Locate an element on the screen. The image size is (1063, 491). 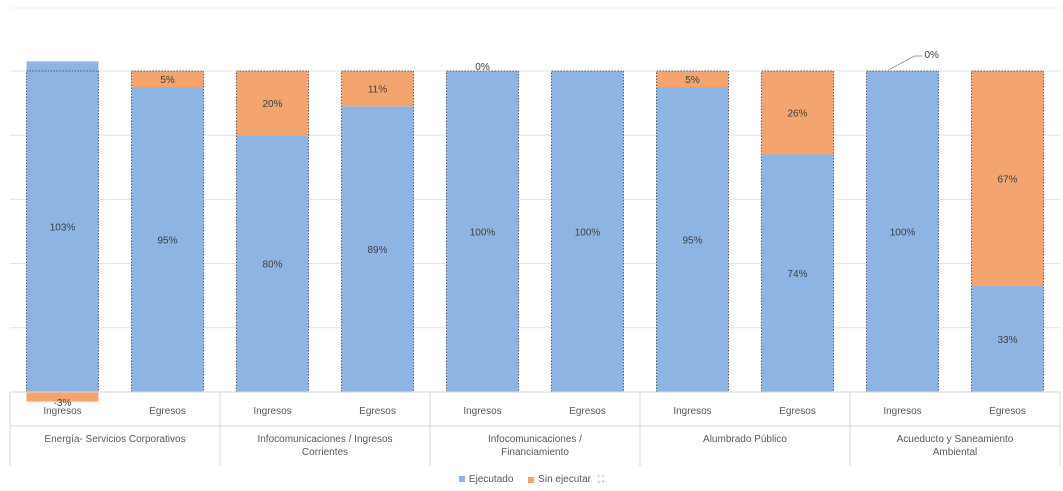
data-label-ejecutado: 33% is located at coordinates (1007, 340).